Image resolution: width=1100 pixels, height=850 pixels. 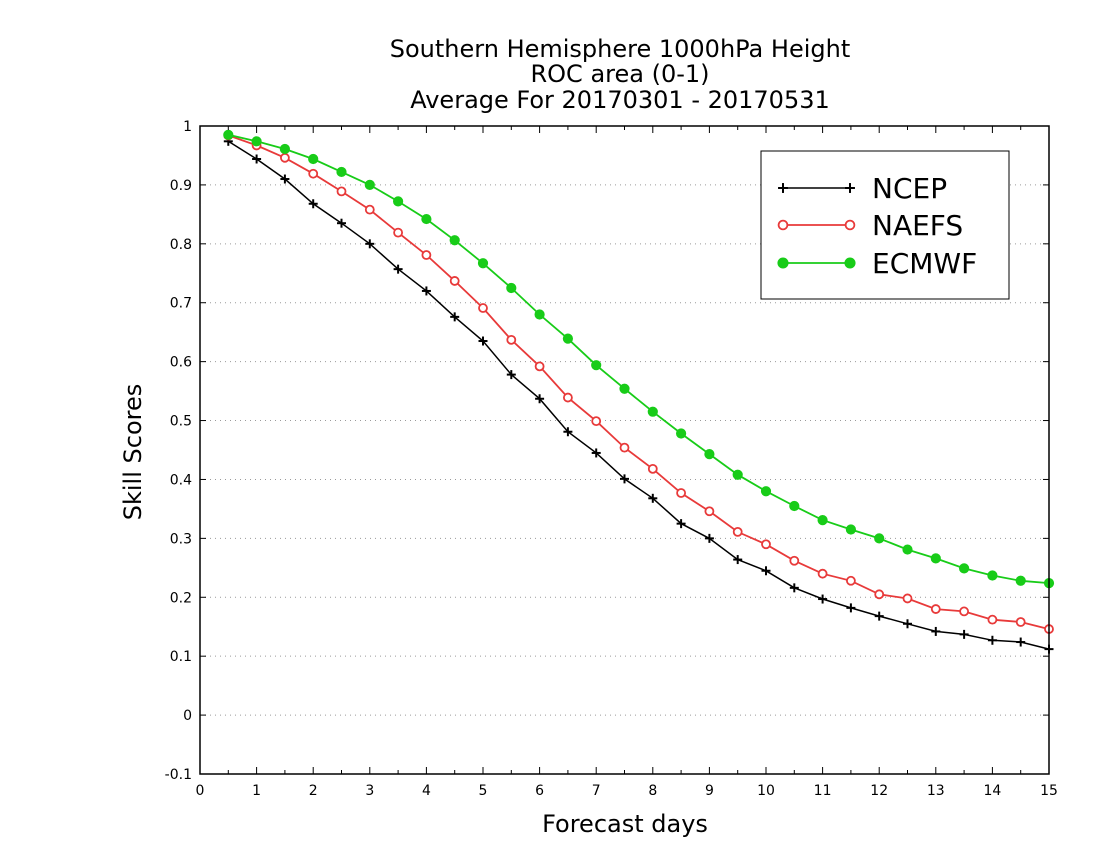 I want to click on y-tick-label: 0.7, so click(x=181, y=304).